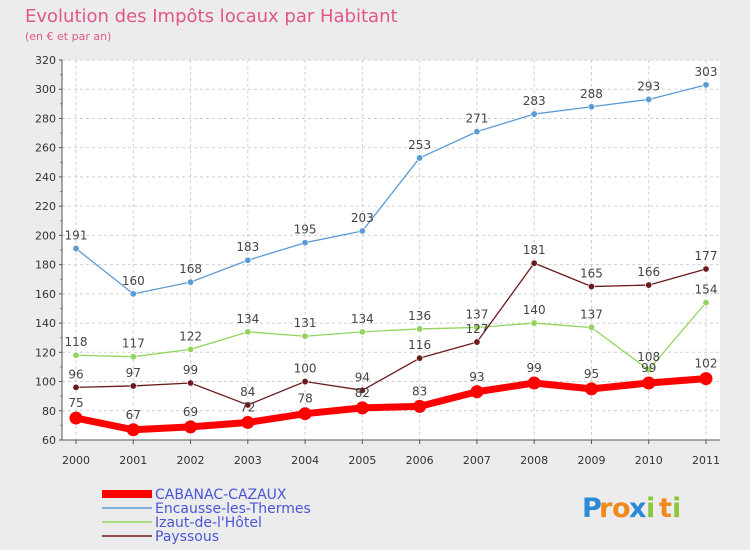  Describe the element at coordinates (676, 508) in the screenshot. I see `logo-letter: i` at that location.